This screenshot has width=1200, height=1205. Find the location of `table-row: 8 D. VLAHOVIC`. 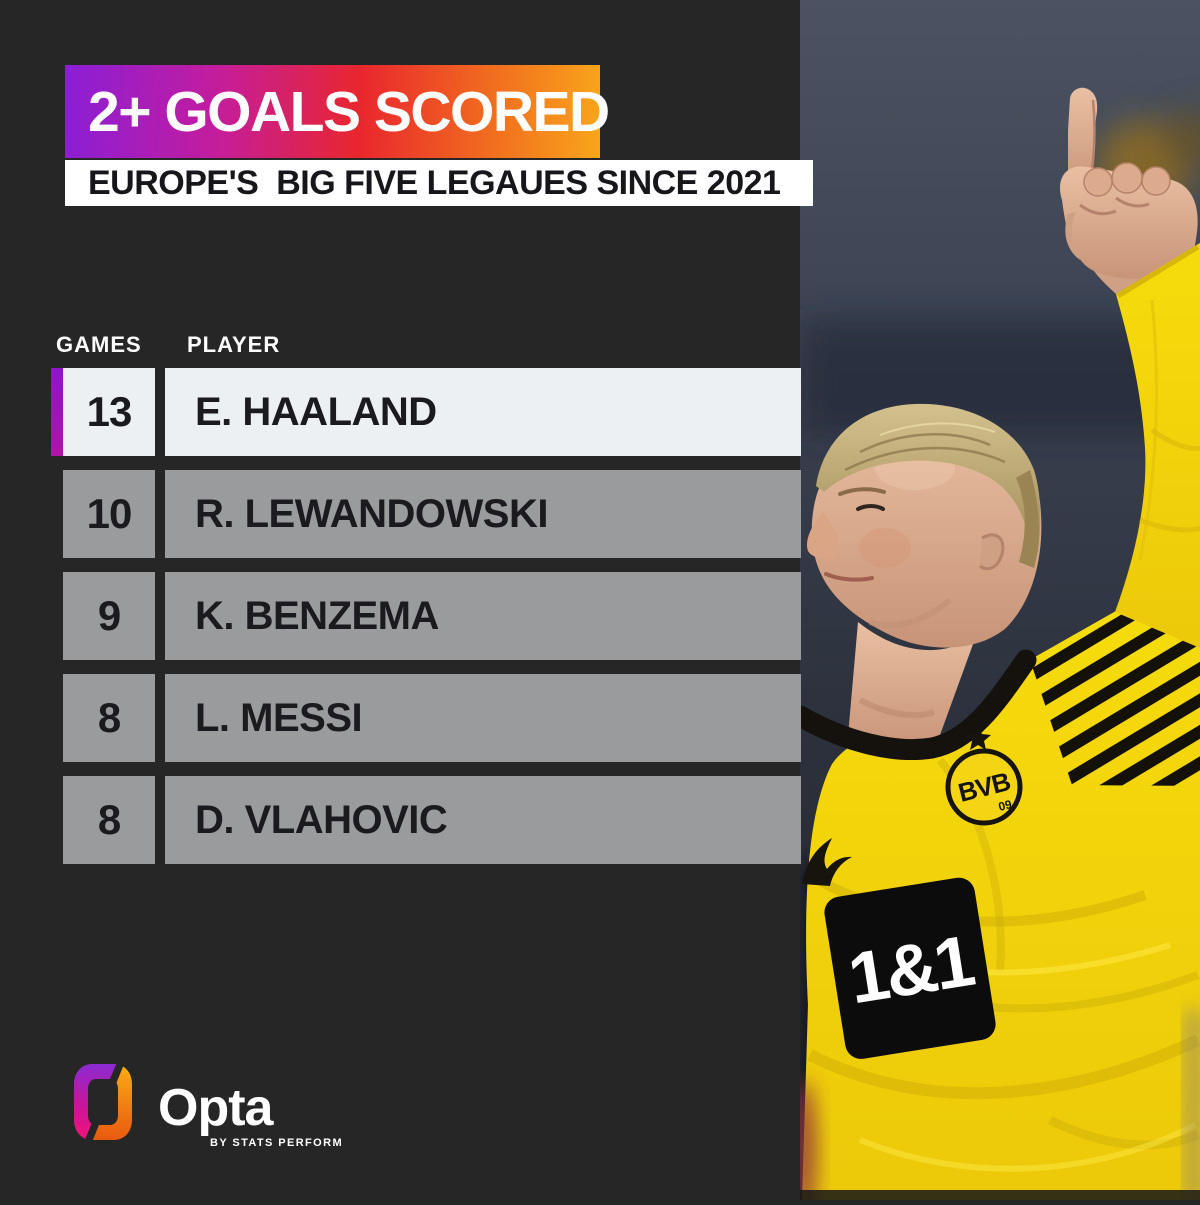

table-row: 8 D. VLAHOVIC is located at coordinates (426, 820).